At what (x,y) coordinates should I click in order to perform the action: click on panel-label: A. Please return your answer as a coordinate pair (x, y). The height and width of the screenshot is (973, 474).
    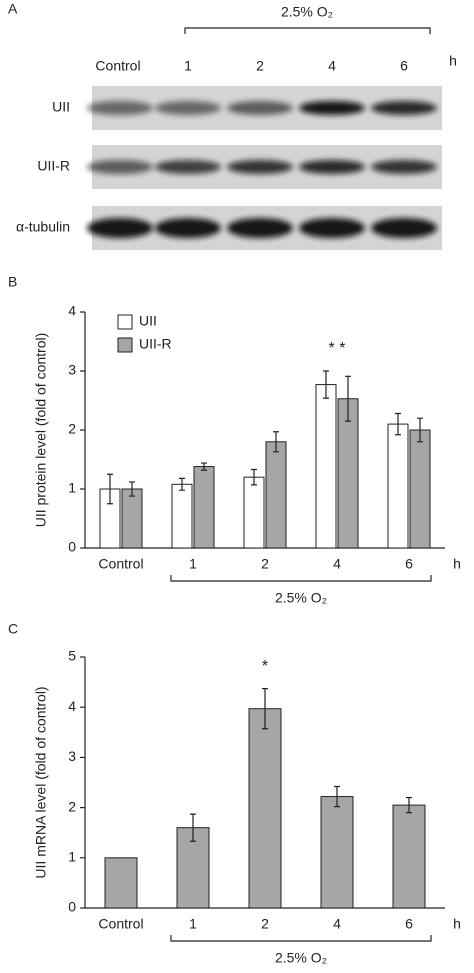
    Looking at the image, I should click on (13, 9).